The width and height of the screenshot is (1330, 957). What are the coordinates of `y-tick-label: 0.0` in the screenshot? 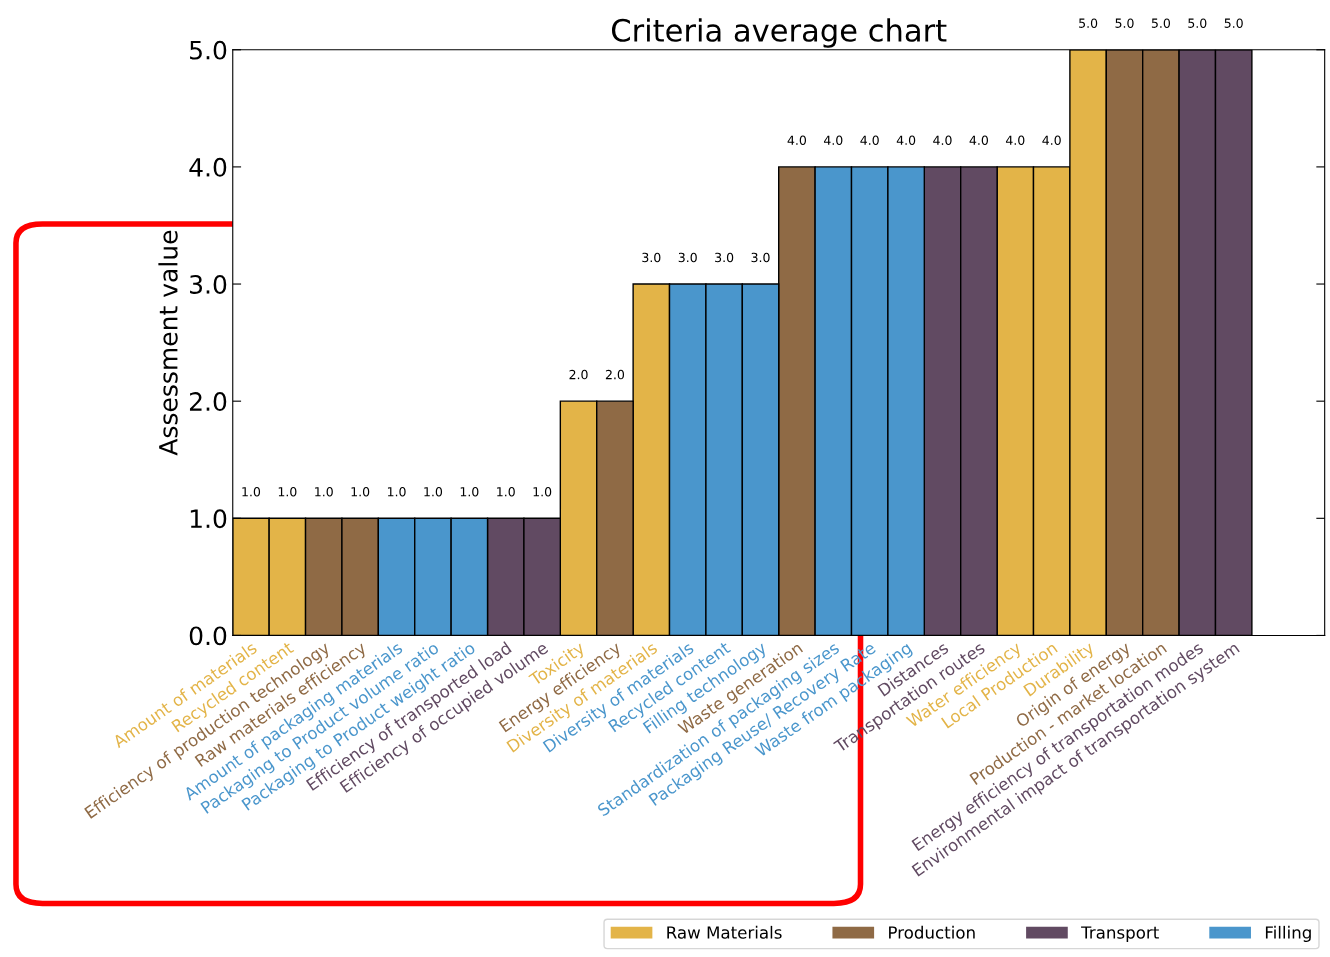 It's located at (208, 636).